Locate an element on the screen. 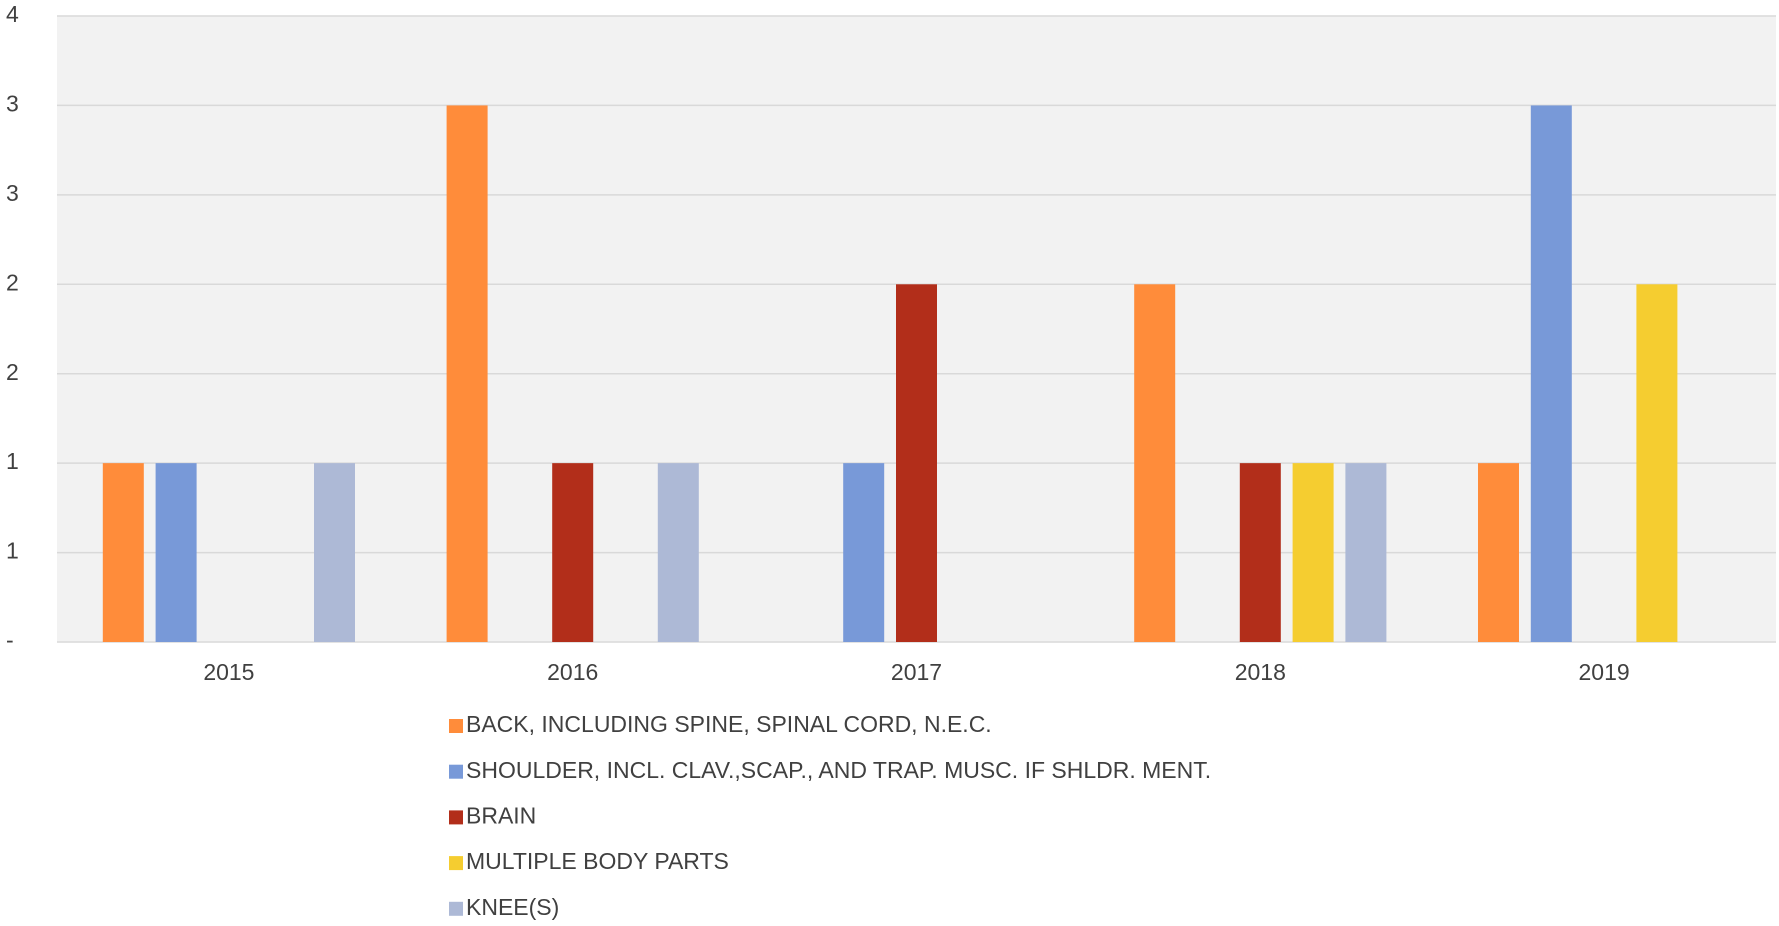  x-tick-label: 2015 is located at coordinates (228, 672).